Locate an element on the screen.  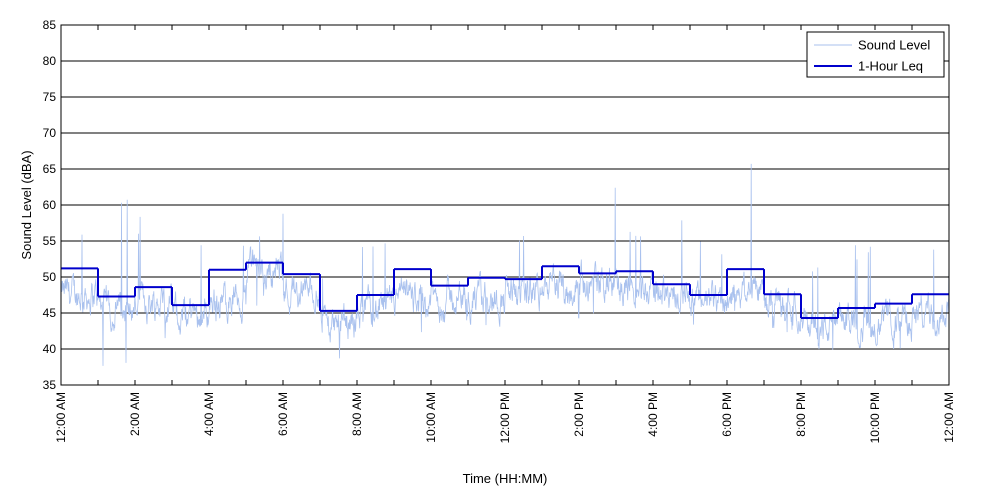
y-tick-label: 80 is located at coordinates (50, 61).